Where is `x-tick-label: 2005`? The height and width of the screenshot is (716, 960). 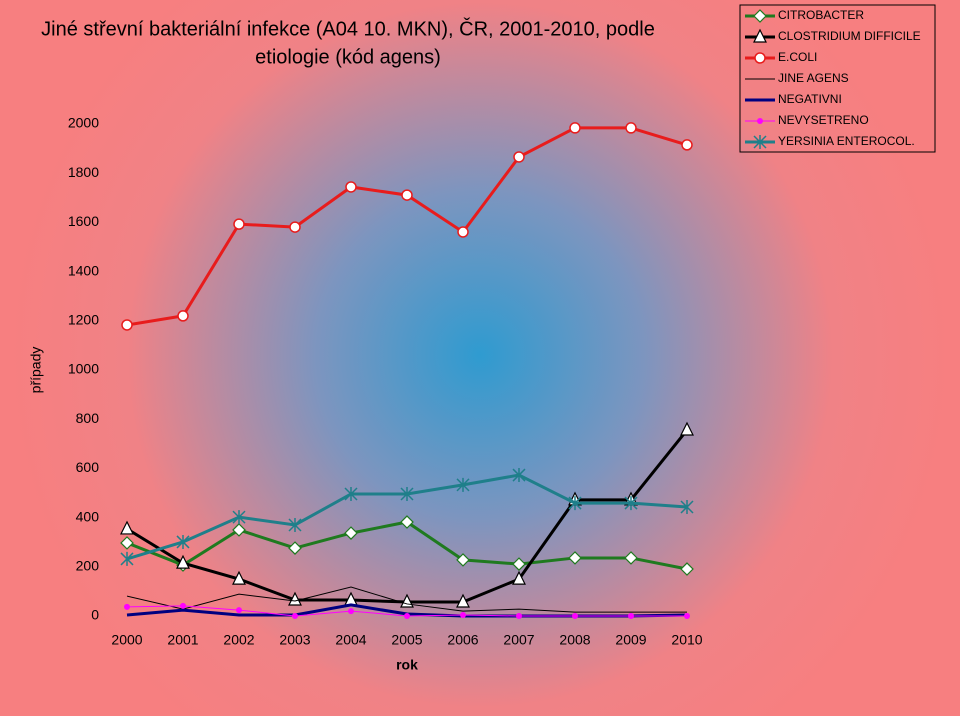 x-tick-label: 2005 is located at coordinates (406, 640).